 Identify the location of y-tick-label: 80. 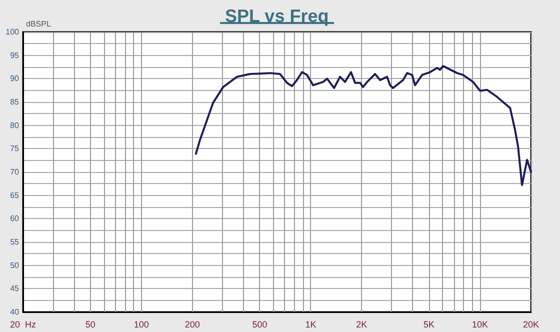
(15, 125).